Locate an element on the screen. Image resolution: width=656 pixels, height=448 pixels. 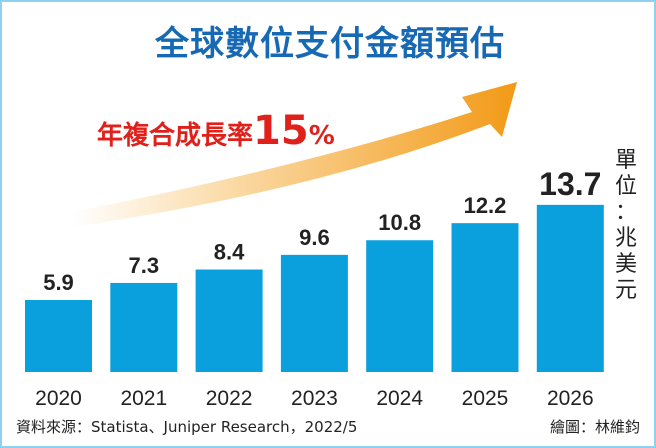
unit-char: 單 is located at coordinates (625, 160).